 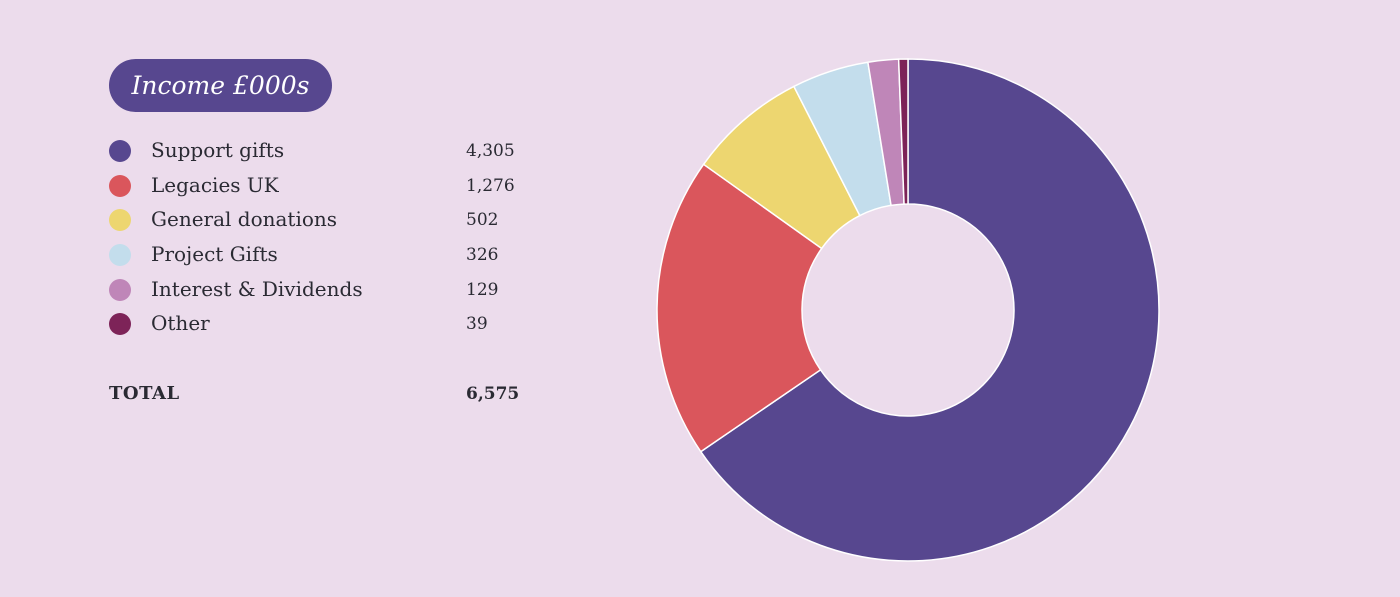 What do you see at coordinates (218, 150) in the screenshot?
I see `legend-label: Support gifts` at bounding box center [218, 150].